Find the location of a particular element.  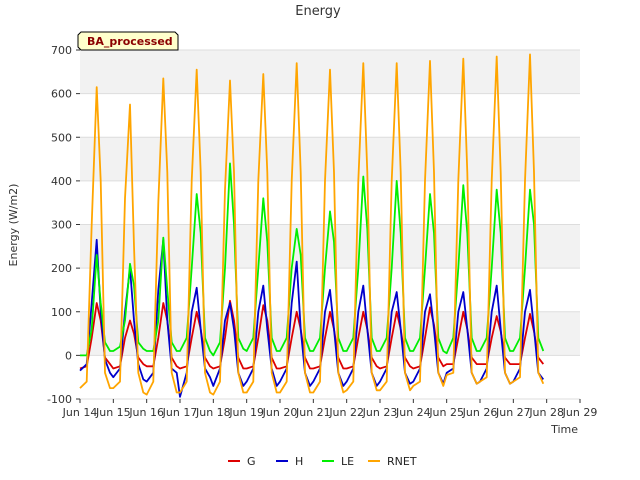

processing-badge: BA_processed is located at coordinates (128, 41).